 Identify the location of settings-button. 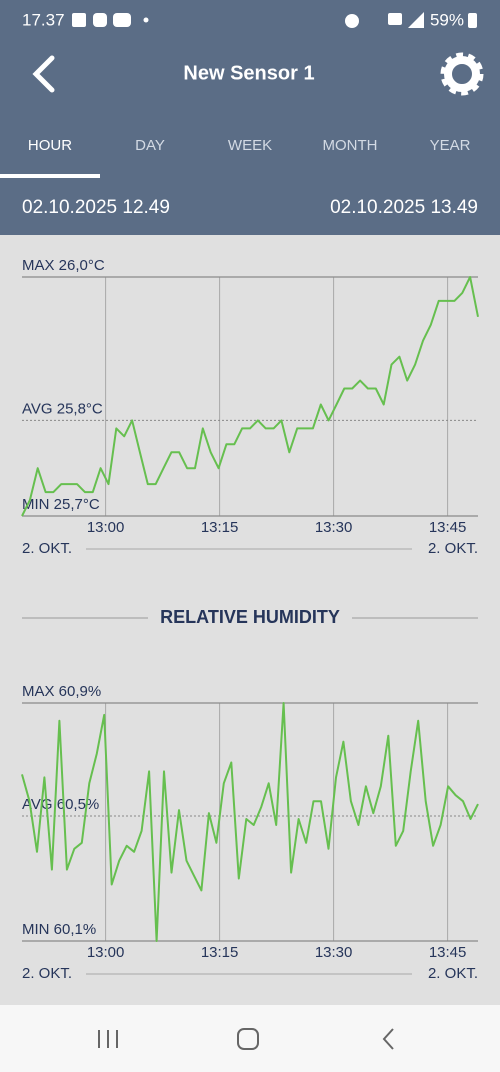
(462, 74).